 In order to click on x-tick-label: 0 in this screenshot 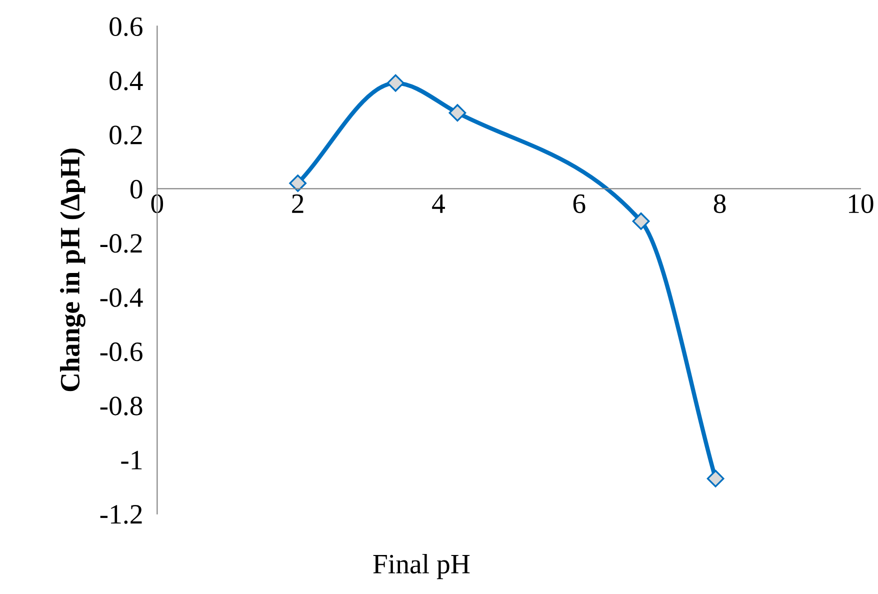, I will do `click(157, 204)`.